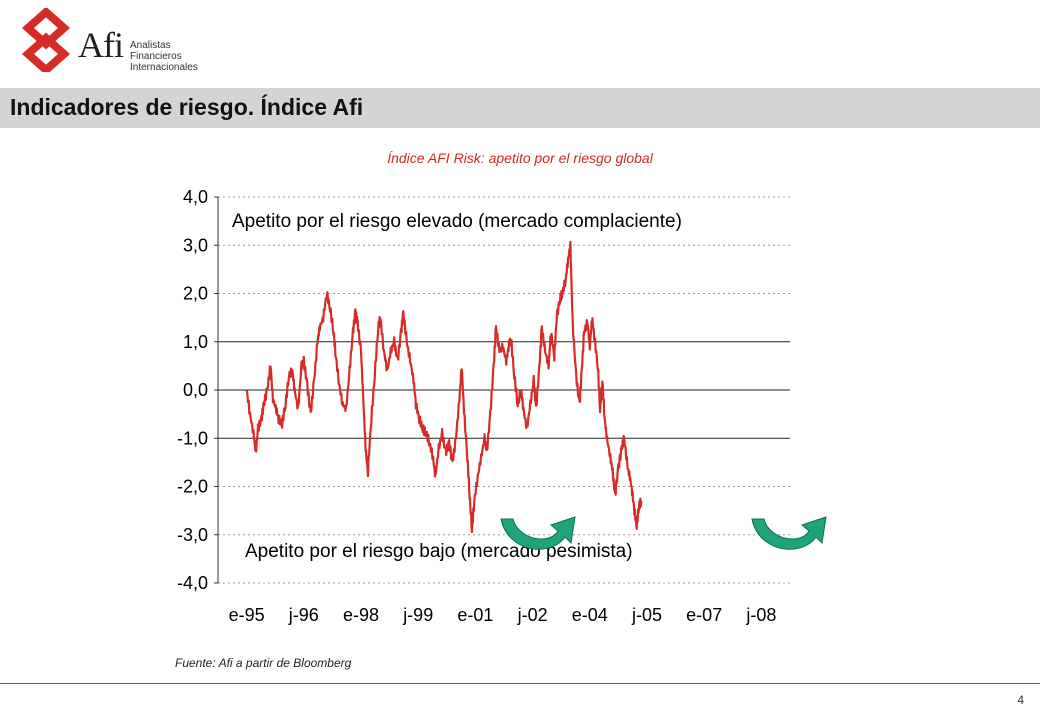 The height and width of the screenshot is (720, 1040). Describe the element at coordinates (192, 438) in the screenshot. I see `y-tick-label: -1,0` at that location.